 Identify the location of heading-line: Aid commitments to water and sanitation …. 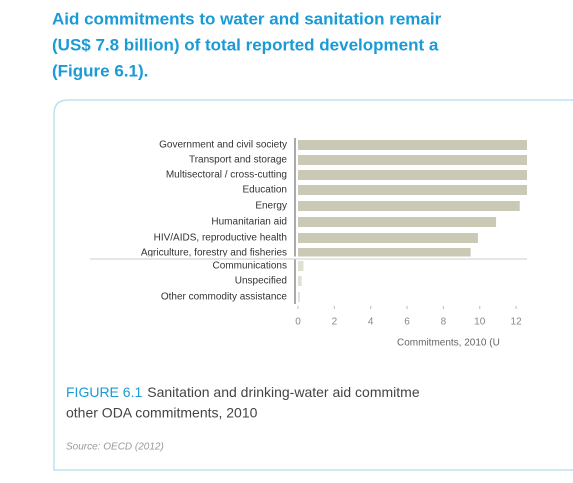
(247, 18).